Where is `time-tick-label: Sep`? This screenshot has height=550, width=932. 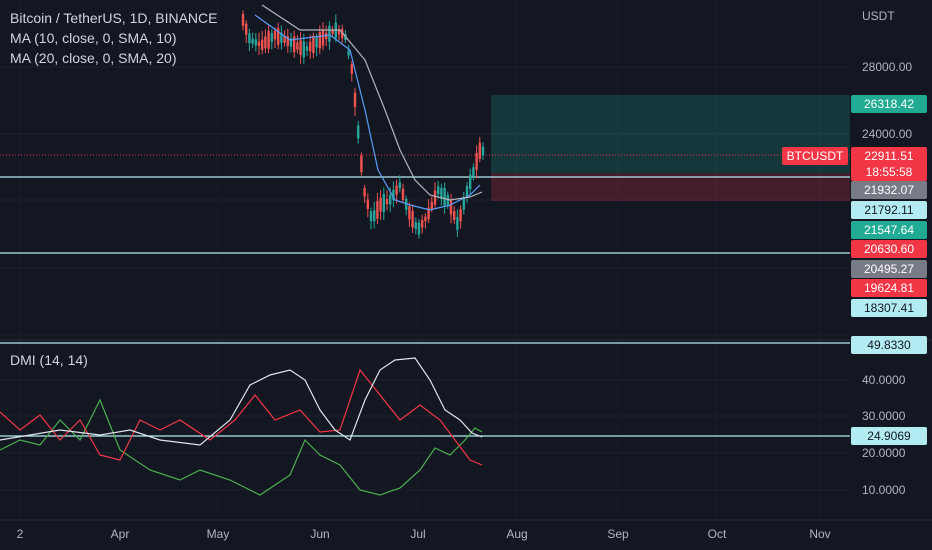
time-tick-label: Sep is located at coordinates (618, 534).